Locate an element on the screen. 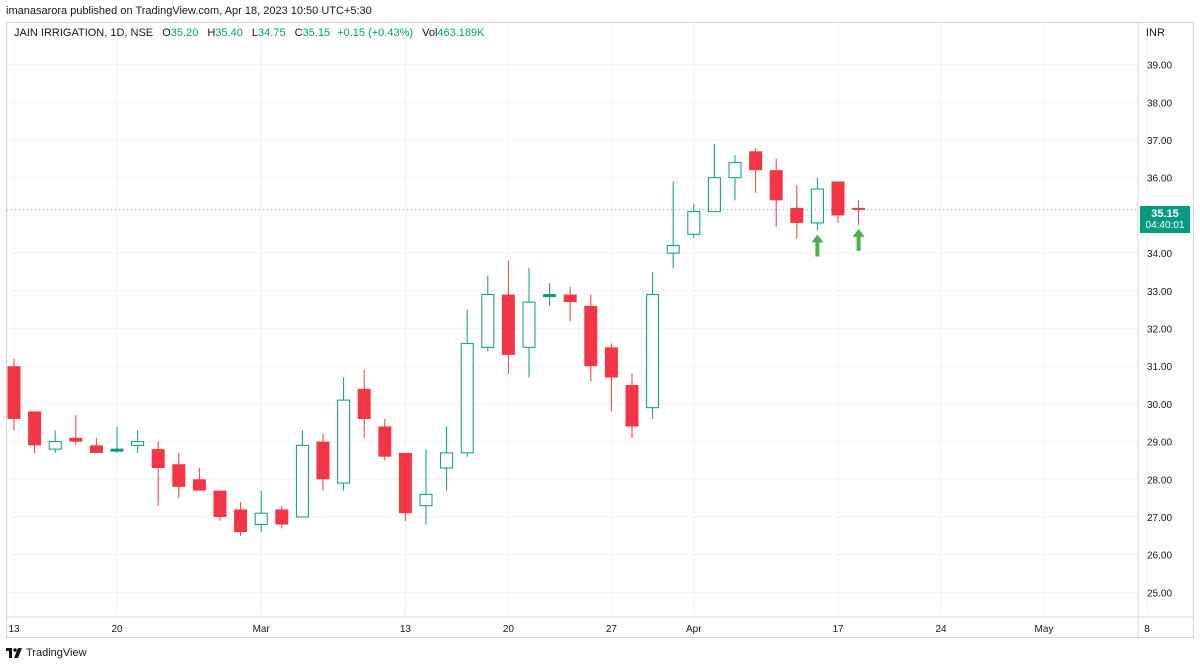  open-label: O is located at coordinates (166, 33).